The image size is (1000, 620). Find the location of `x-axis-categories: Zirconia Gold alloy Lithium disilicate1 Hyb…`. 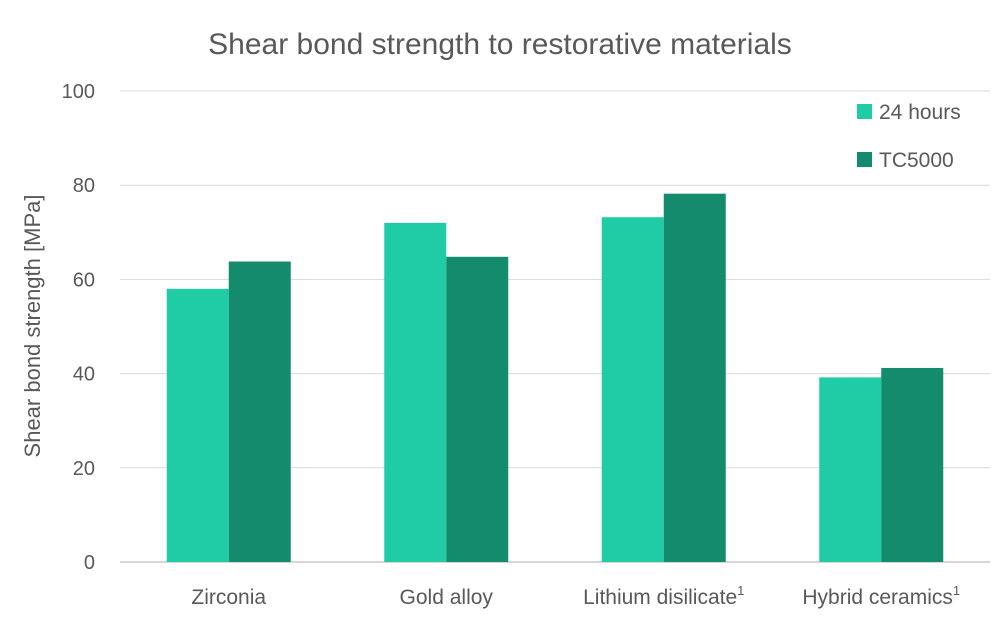

x-axis-categories: Zirconia Gold alloy Lithium disilicate1 Hyb… is located at coordinates (575, 596).